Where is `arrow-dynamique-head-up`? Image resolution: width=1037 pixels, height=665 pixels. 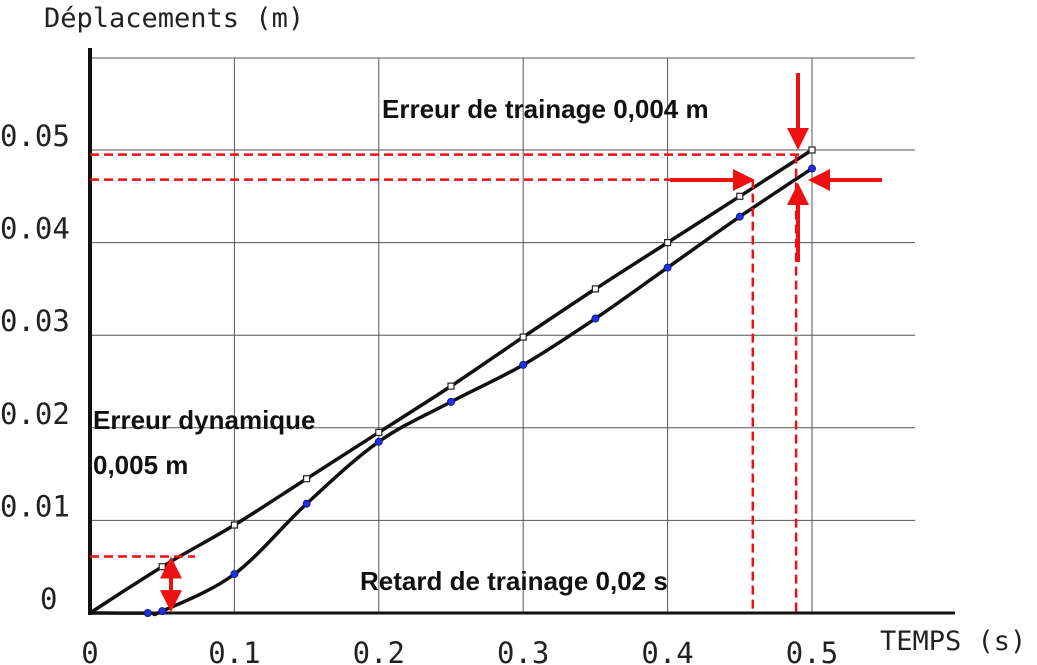
arrow-dynamique-head-up is located at coordinates (171, 567).